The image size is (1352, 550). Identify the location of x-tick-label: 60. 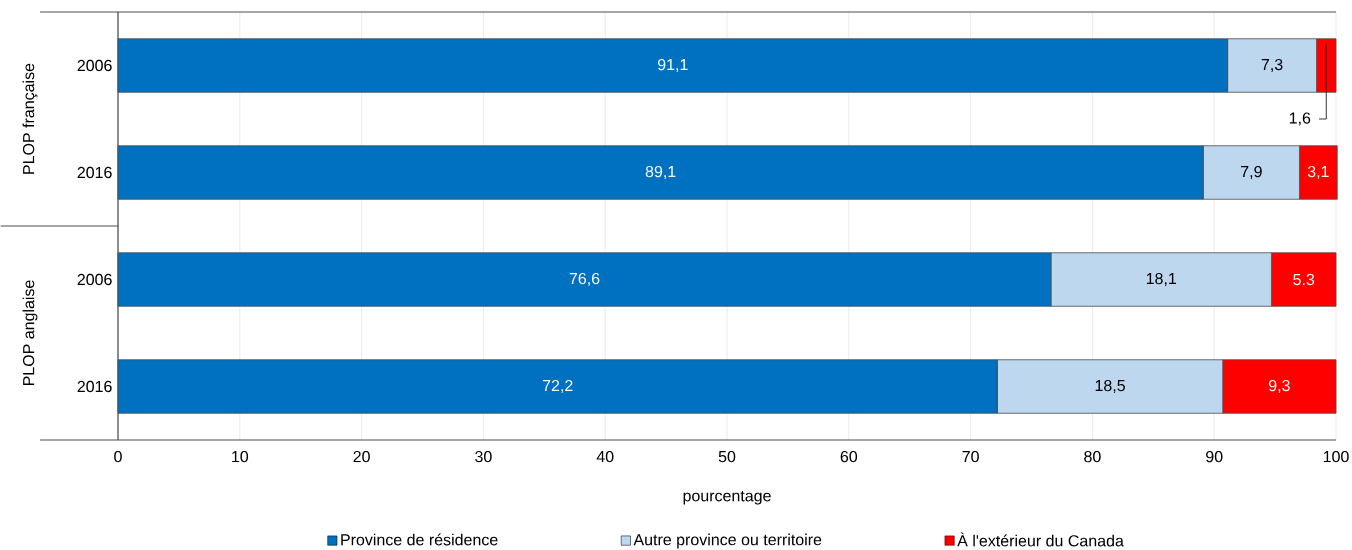
(849, 456).